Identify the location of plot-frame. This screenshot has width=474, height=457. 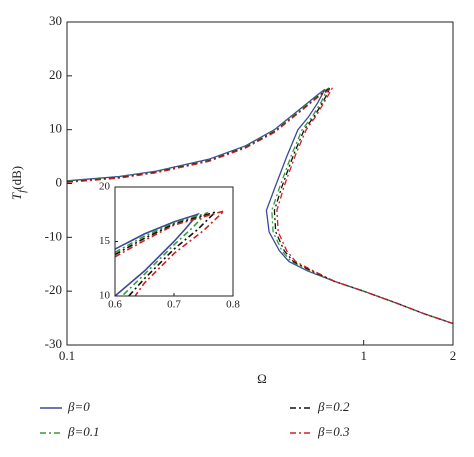
(174, 241).